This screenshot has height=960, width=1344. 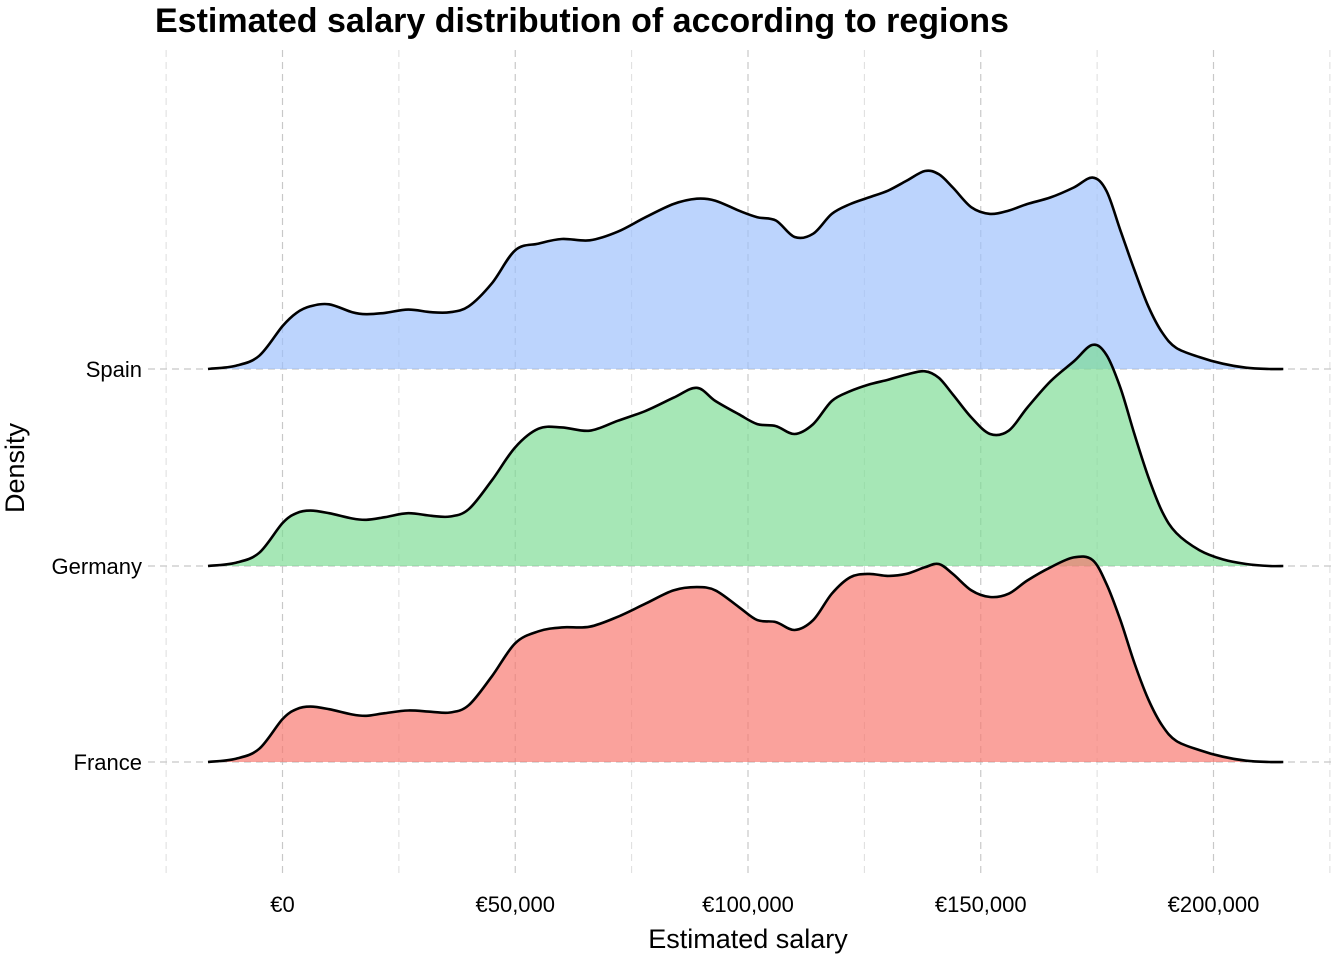 What do you see at coordinates (981, 904) in the screenshot?
I see `x-tick-label: €150,000` at bounding box center [981, 904].